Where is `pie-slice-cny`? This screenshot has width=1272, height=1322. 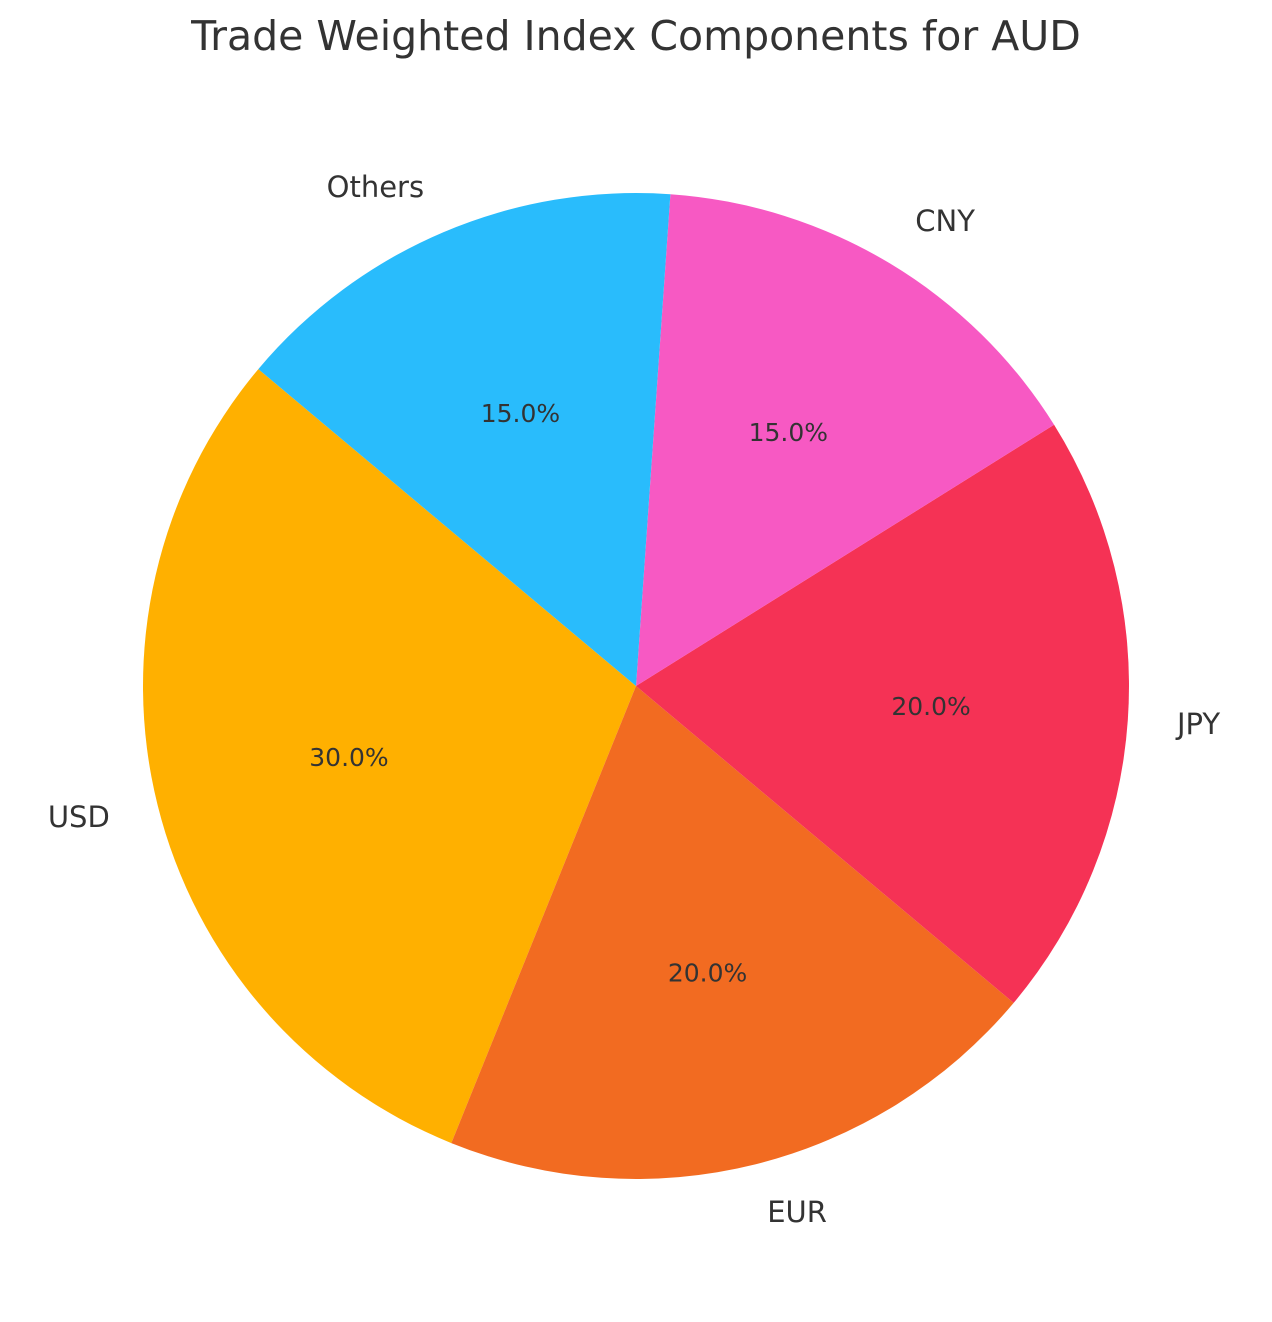
pie-slice-cny is located at coordinates (845, 440).